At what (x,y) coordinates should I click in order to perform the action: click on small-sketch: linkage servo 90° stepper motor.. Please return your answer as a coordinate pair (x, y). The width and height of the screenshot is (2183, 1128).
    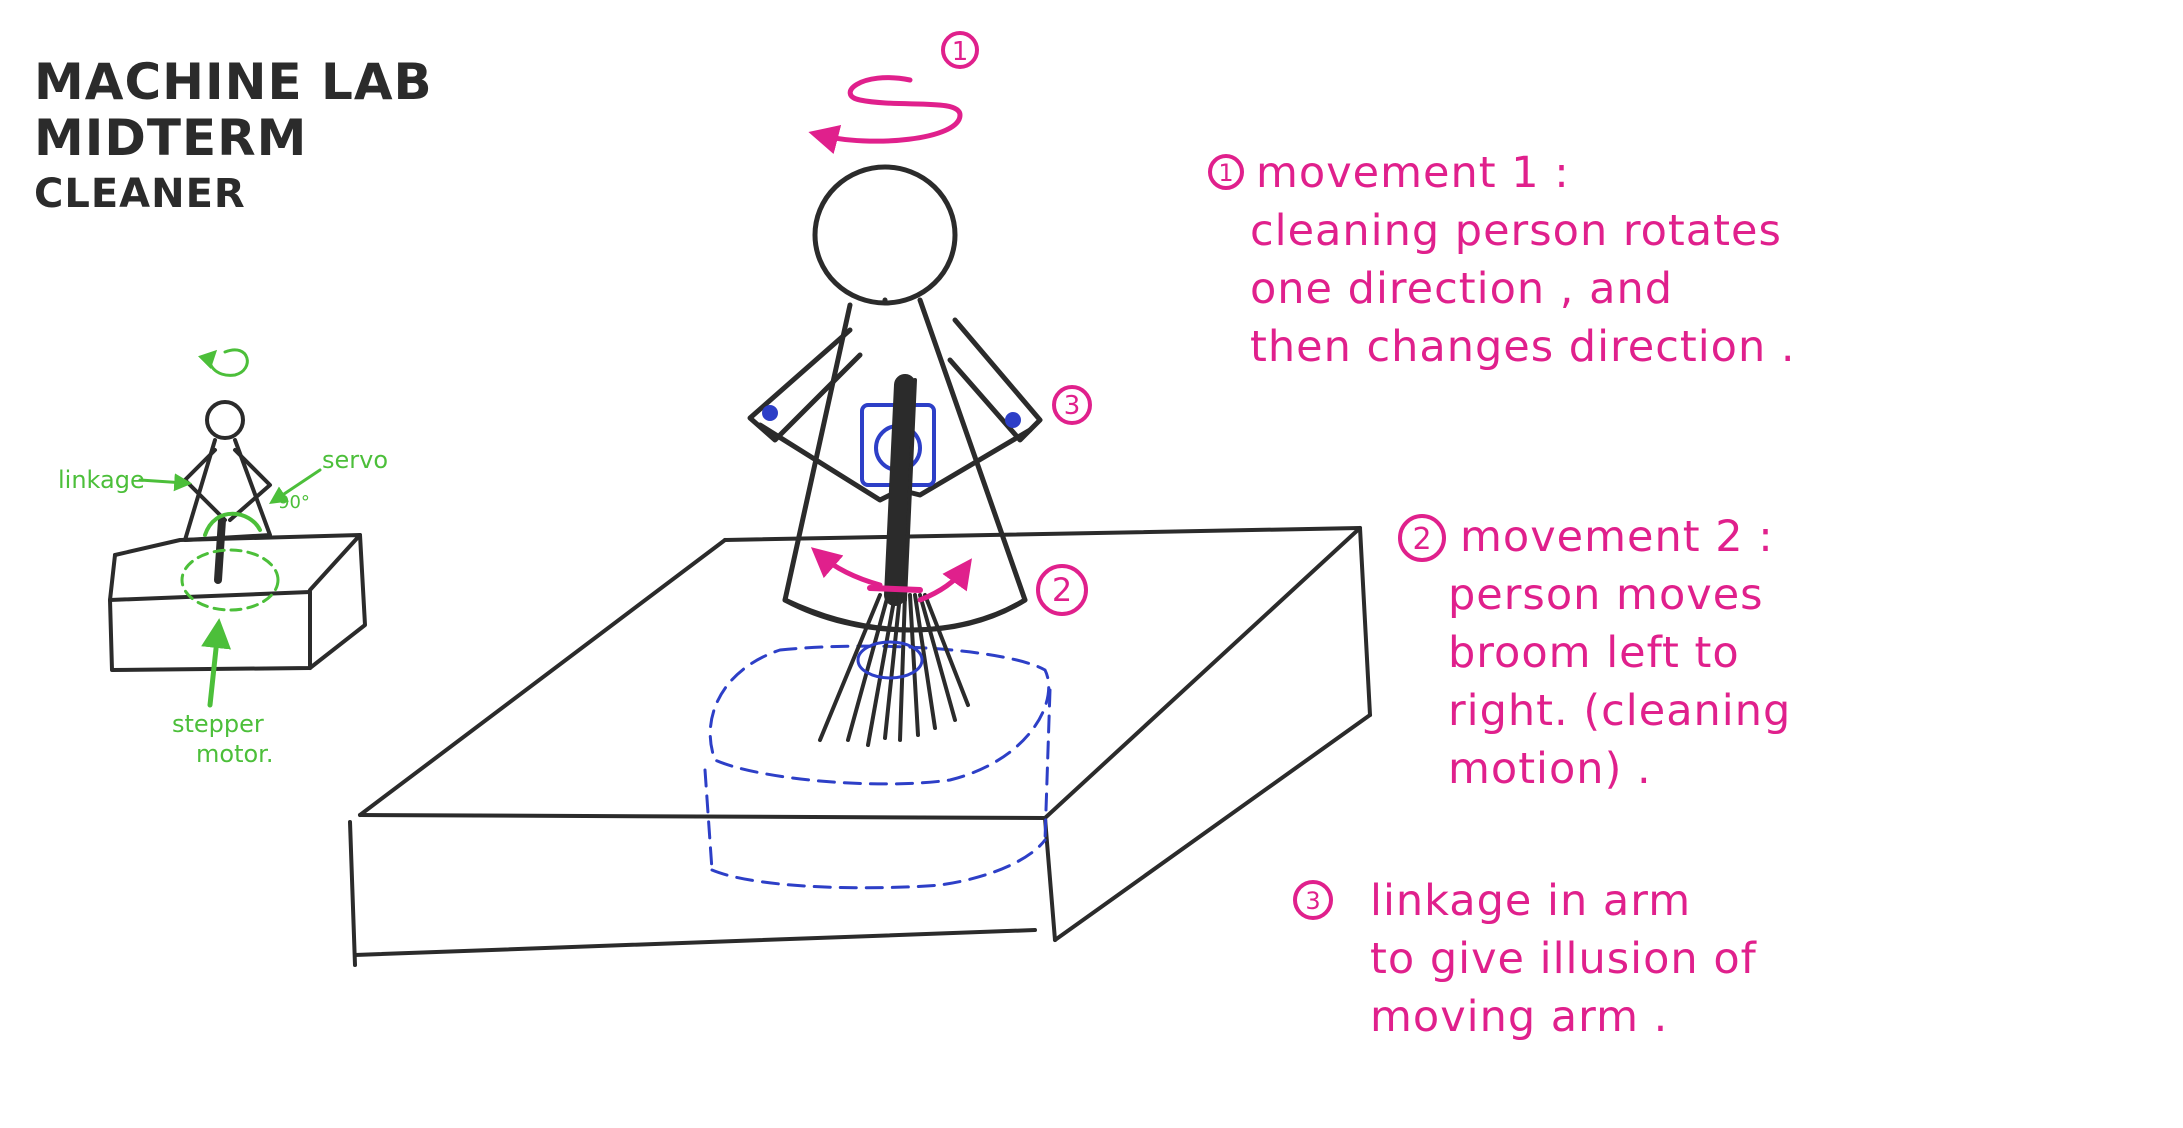
    Looking at the image, I should click on (223, 558).